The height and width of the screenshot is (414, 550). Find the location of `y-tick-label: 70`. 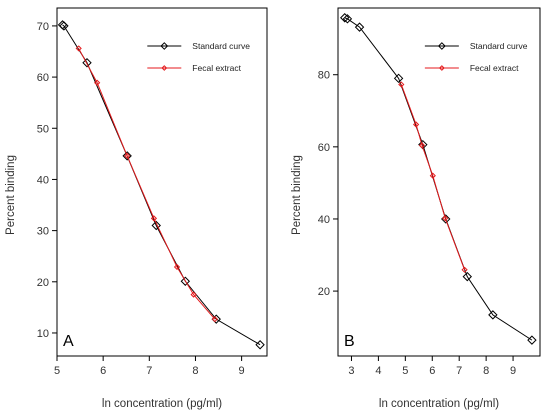

y-tick-label: 70 is located at coordinates (43, 27).